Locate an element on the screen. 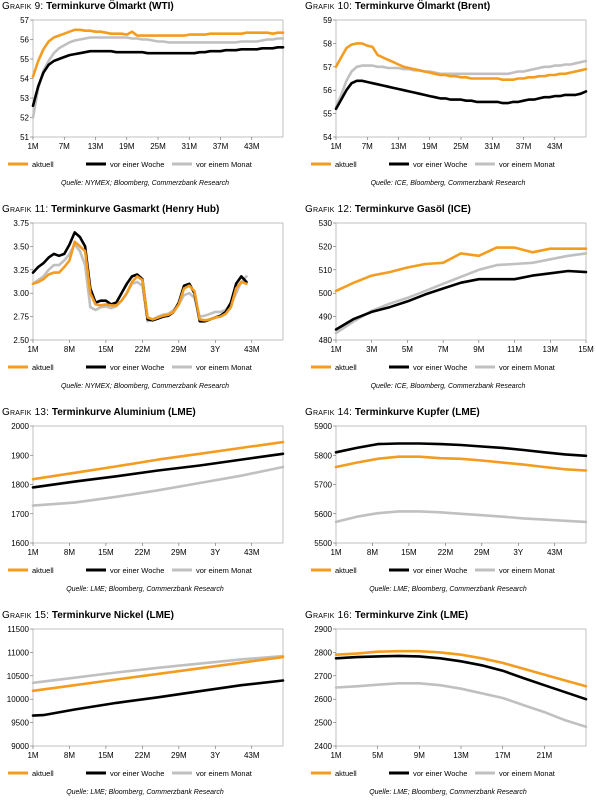 The image size is (596, 811). x-tick-label: 43M is located at coordinates (555, 146).